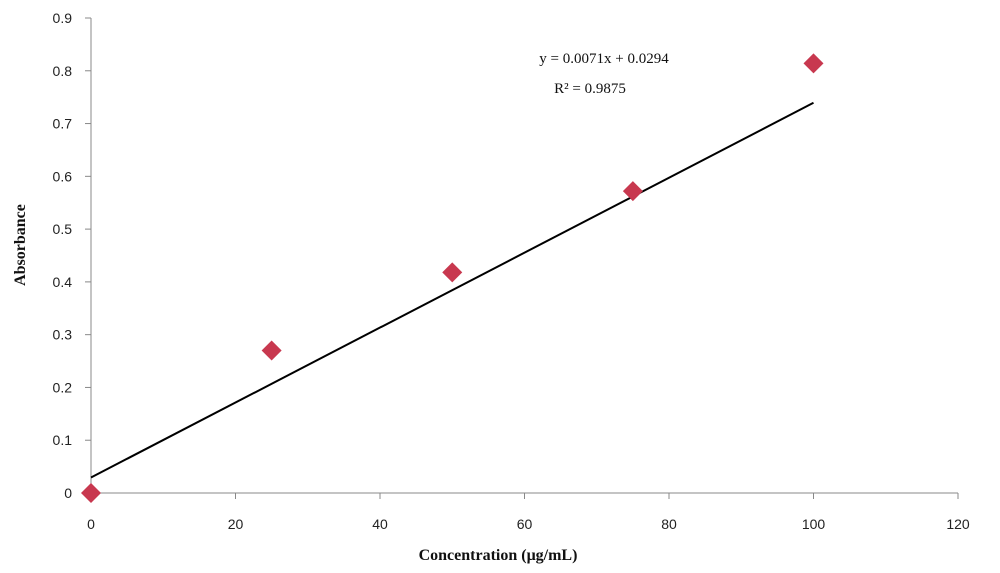 This screenshot has height=573, width=1000. Describe the element at coordinates (380, 524) in the screenshot. I see `x-tick-label: 40` at that location.